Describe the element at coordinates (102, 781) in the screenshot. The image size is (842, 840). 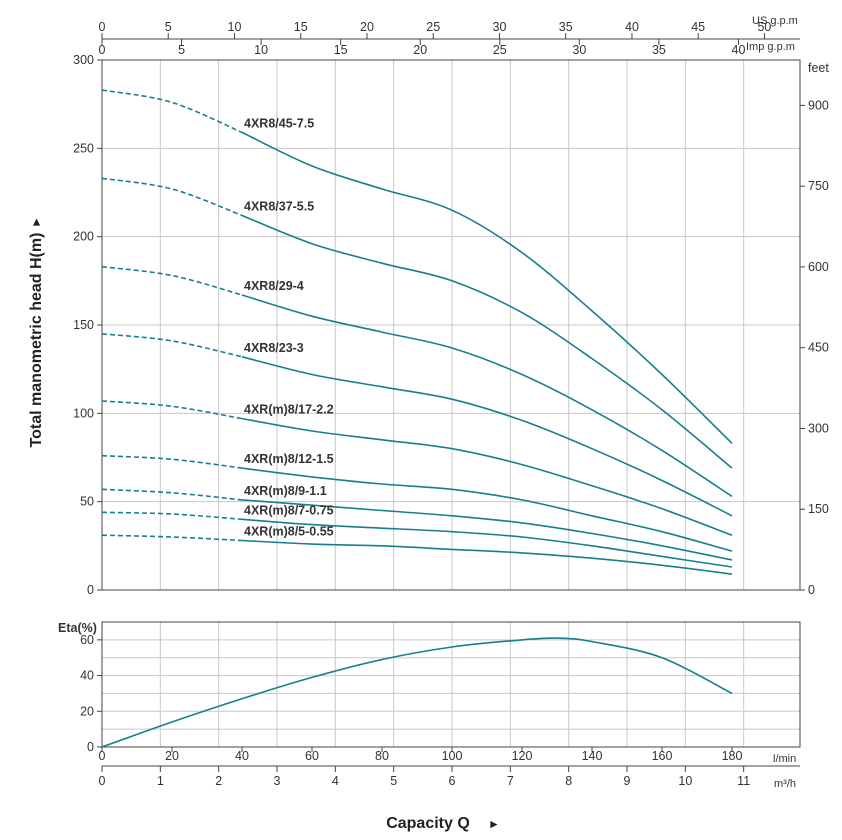
I see `m3h-tick-label: 0` at that location.